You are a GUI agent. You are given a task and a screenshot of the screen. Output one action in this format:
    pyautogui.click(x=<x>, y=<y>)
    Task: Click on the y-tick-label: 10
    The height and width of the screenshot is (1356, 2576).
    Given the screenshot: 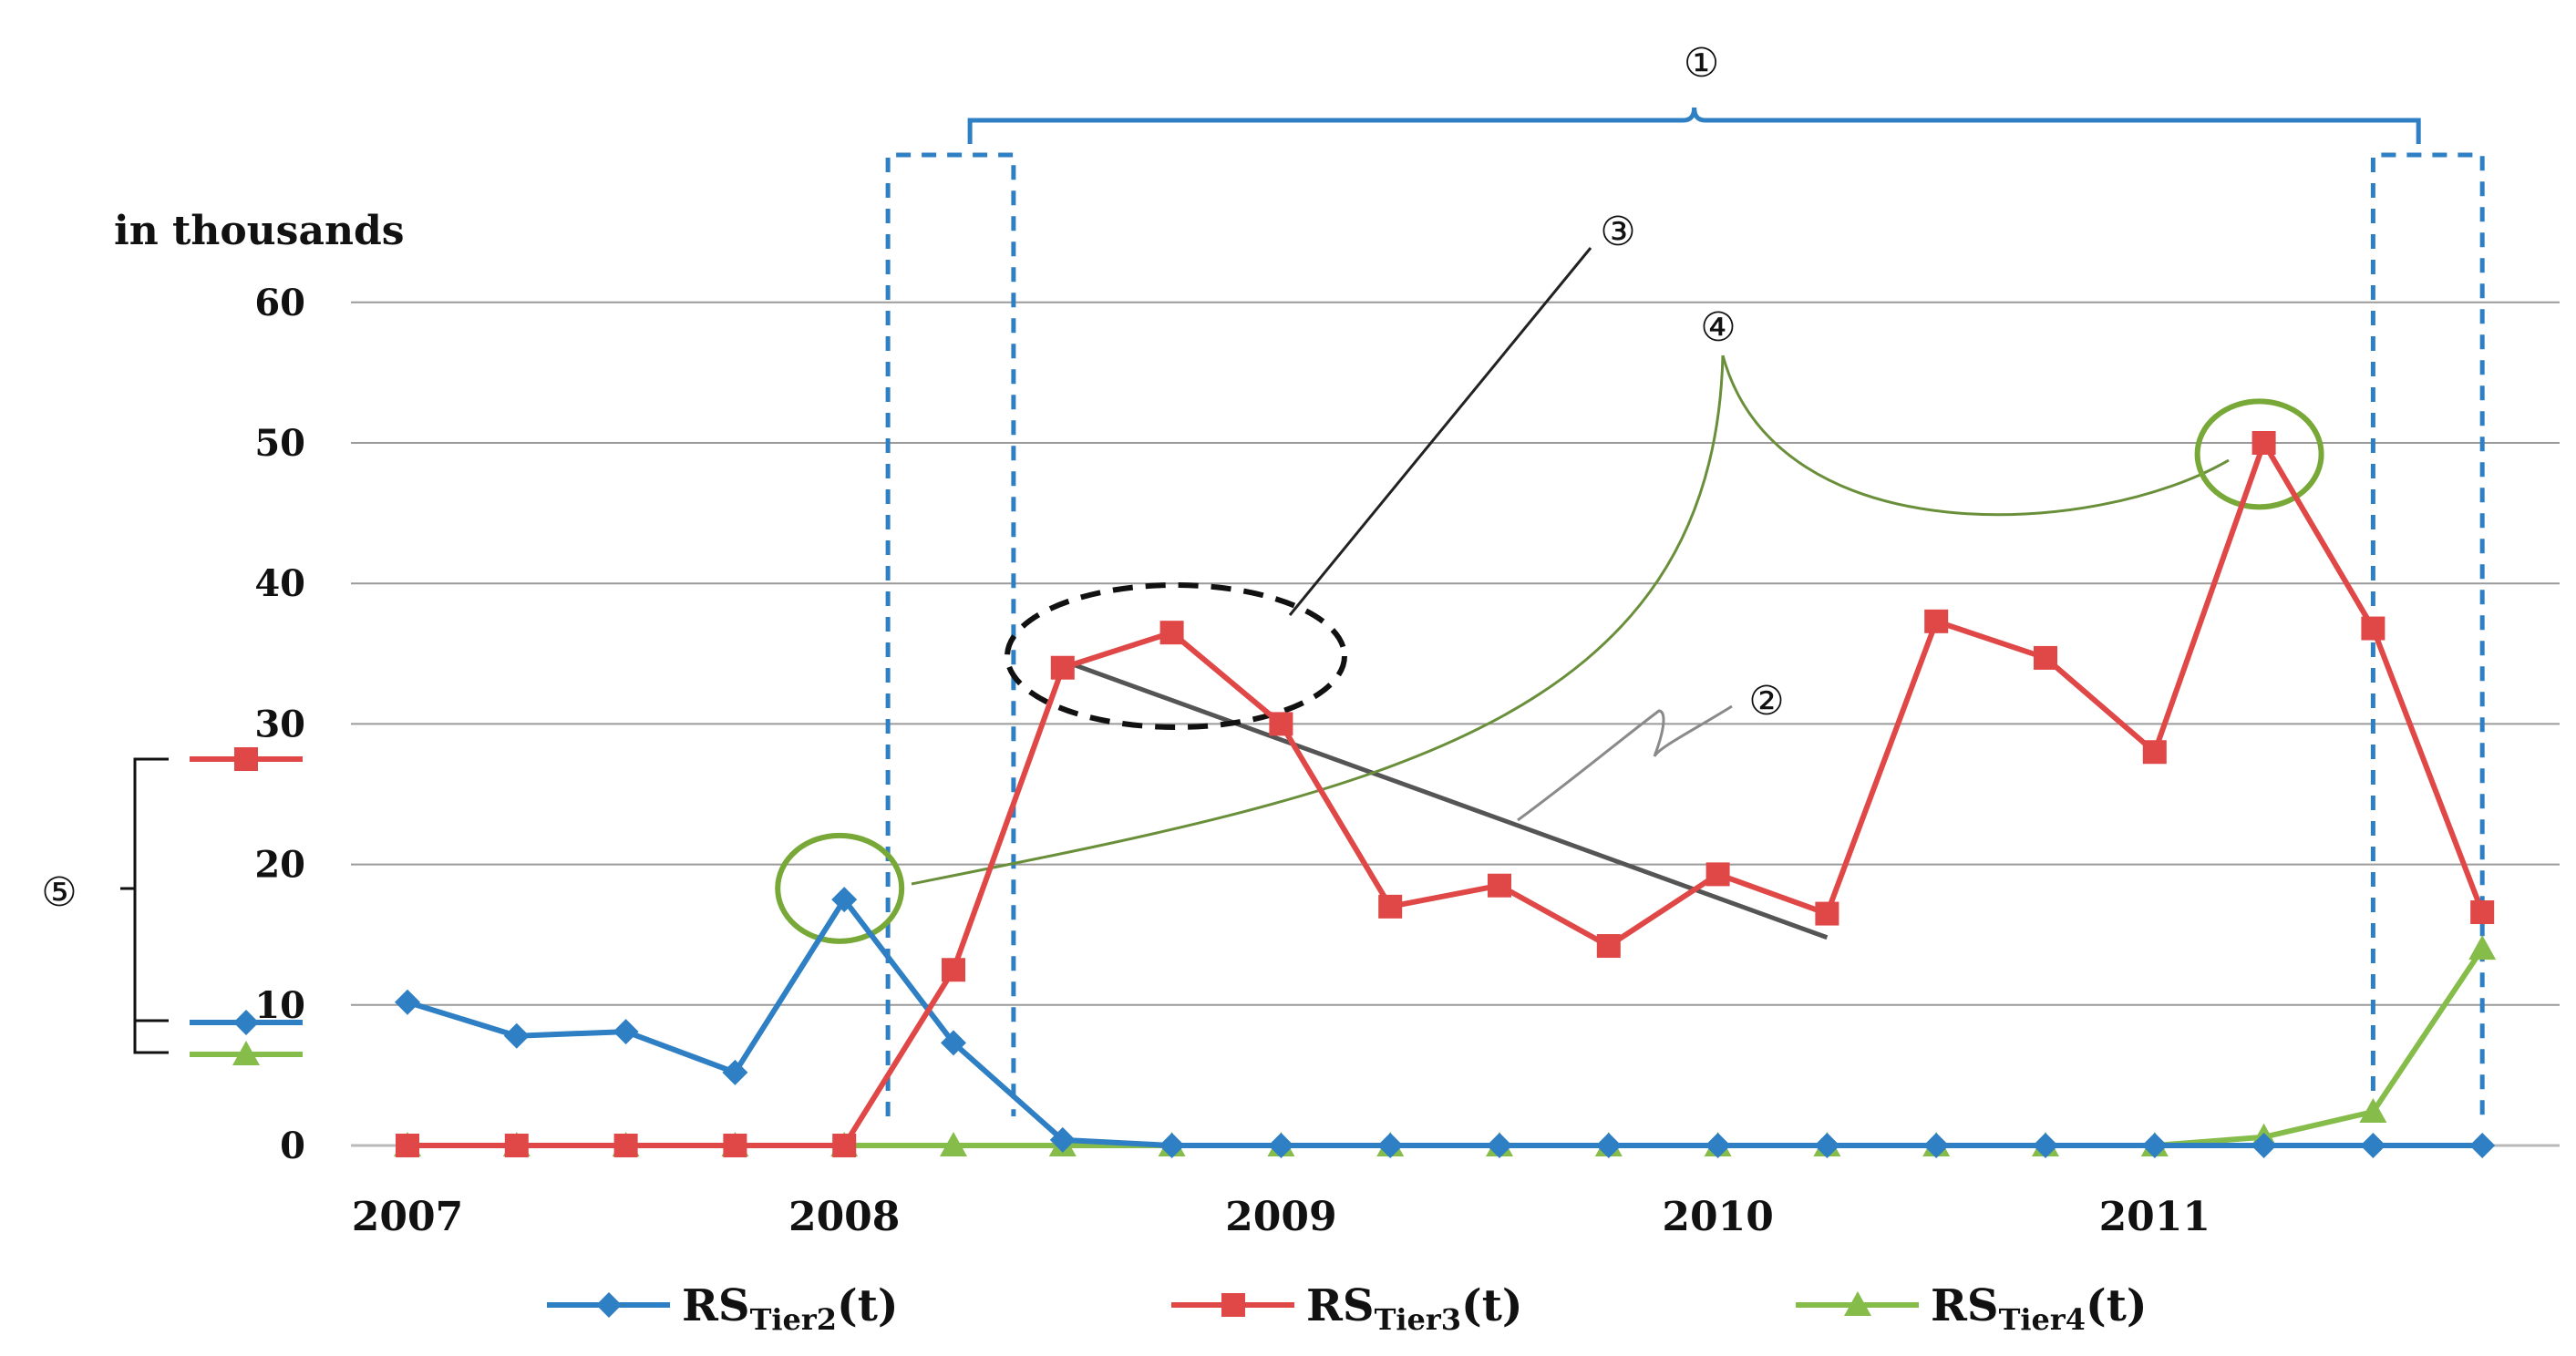 What is the action you would take?
    pyautogui.click(x=279, y=1005)
    